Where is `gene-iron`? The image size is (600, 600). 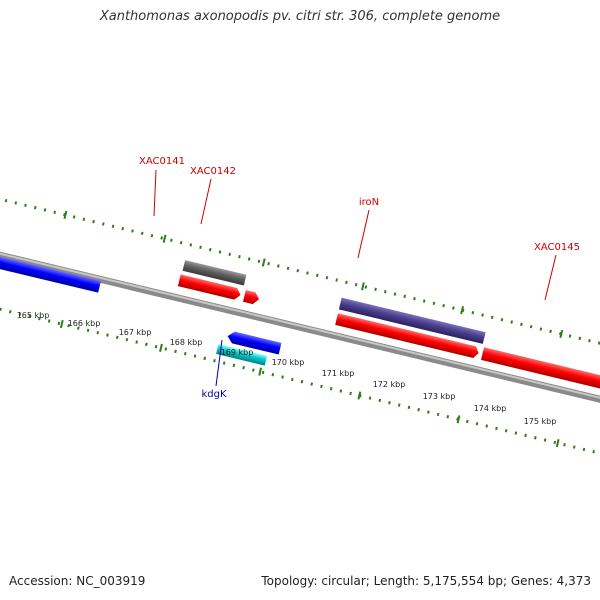
gene-iron is located at coordinates (412, 320).